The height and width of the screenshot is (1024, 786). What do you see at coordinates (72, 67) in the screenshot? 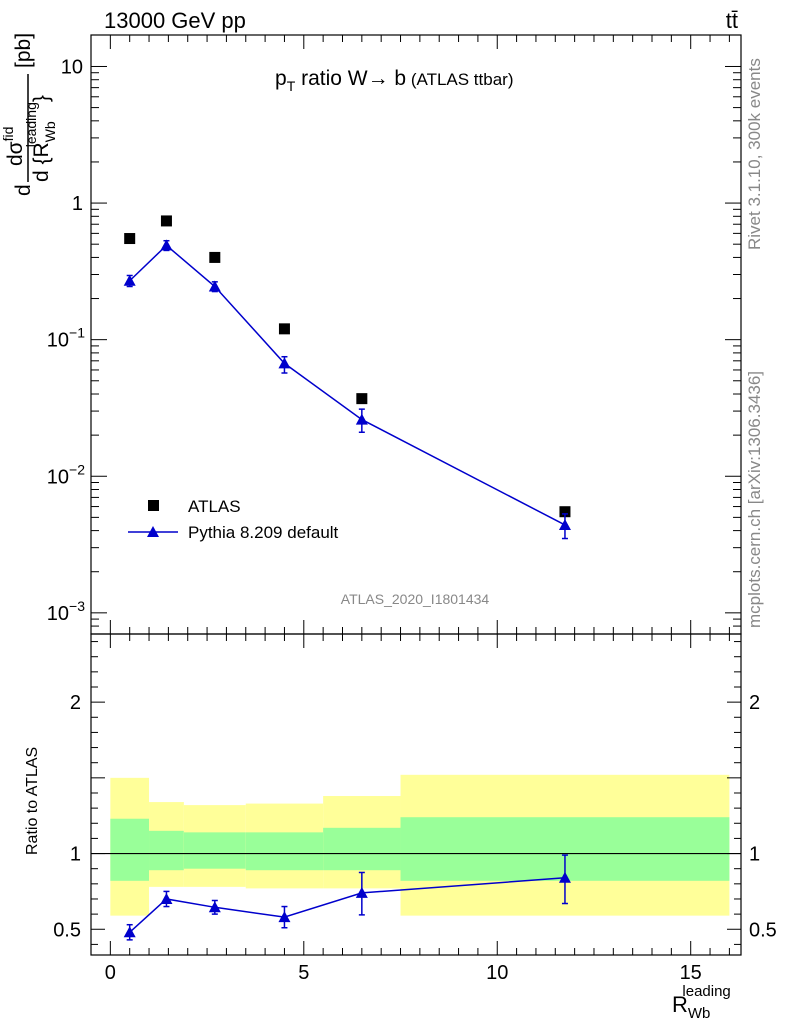
I see `main-y-tick-label: 10` at bounding box center [72, 67].